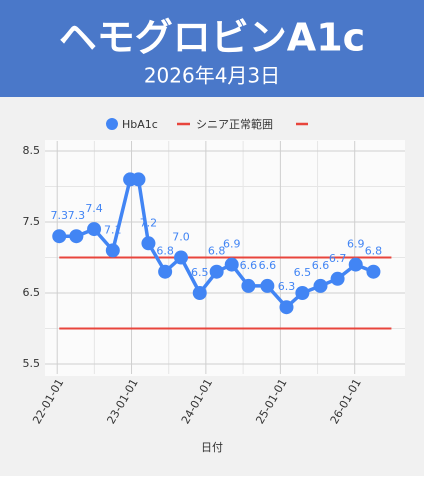 The height and width of the screenshot is (480, 424). What do you see at coordinates (32, 363) in the screenshot?
I see `y-tick-label: 5.5` at bounding box center [32, 363].